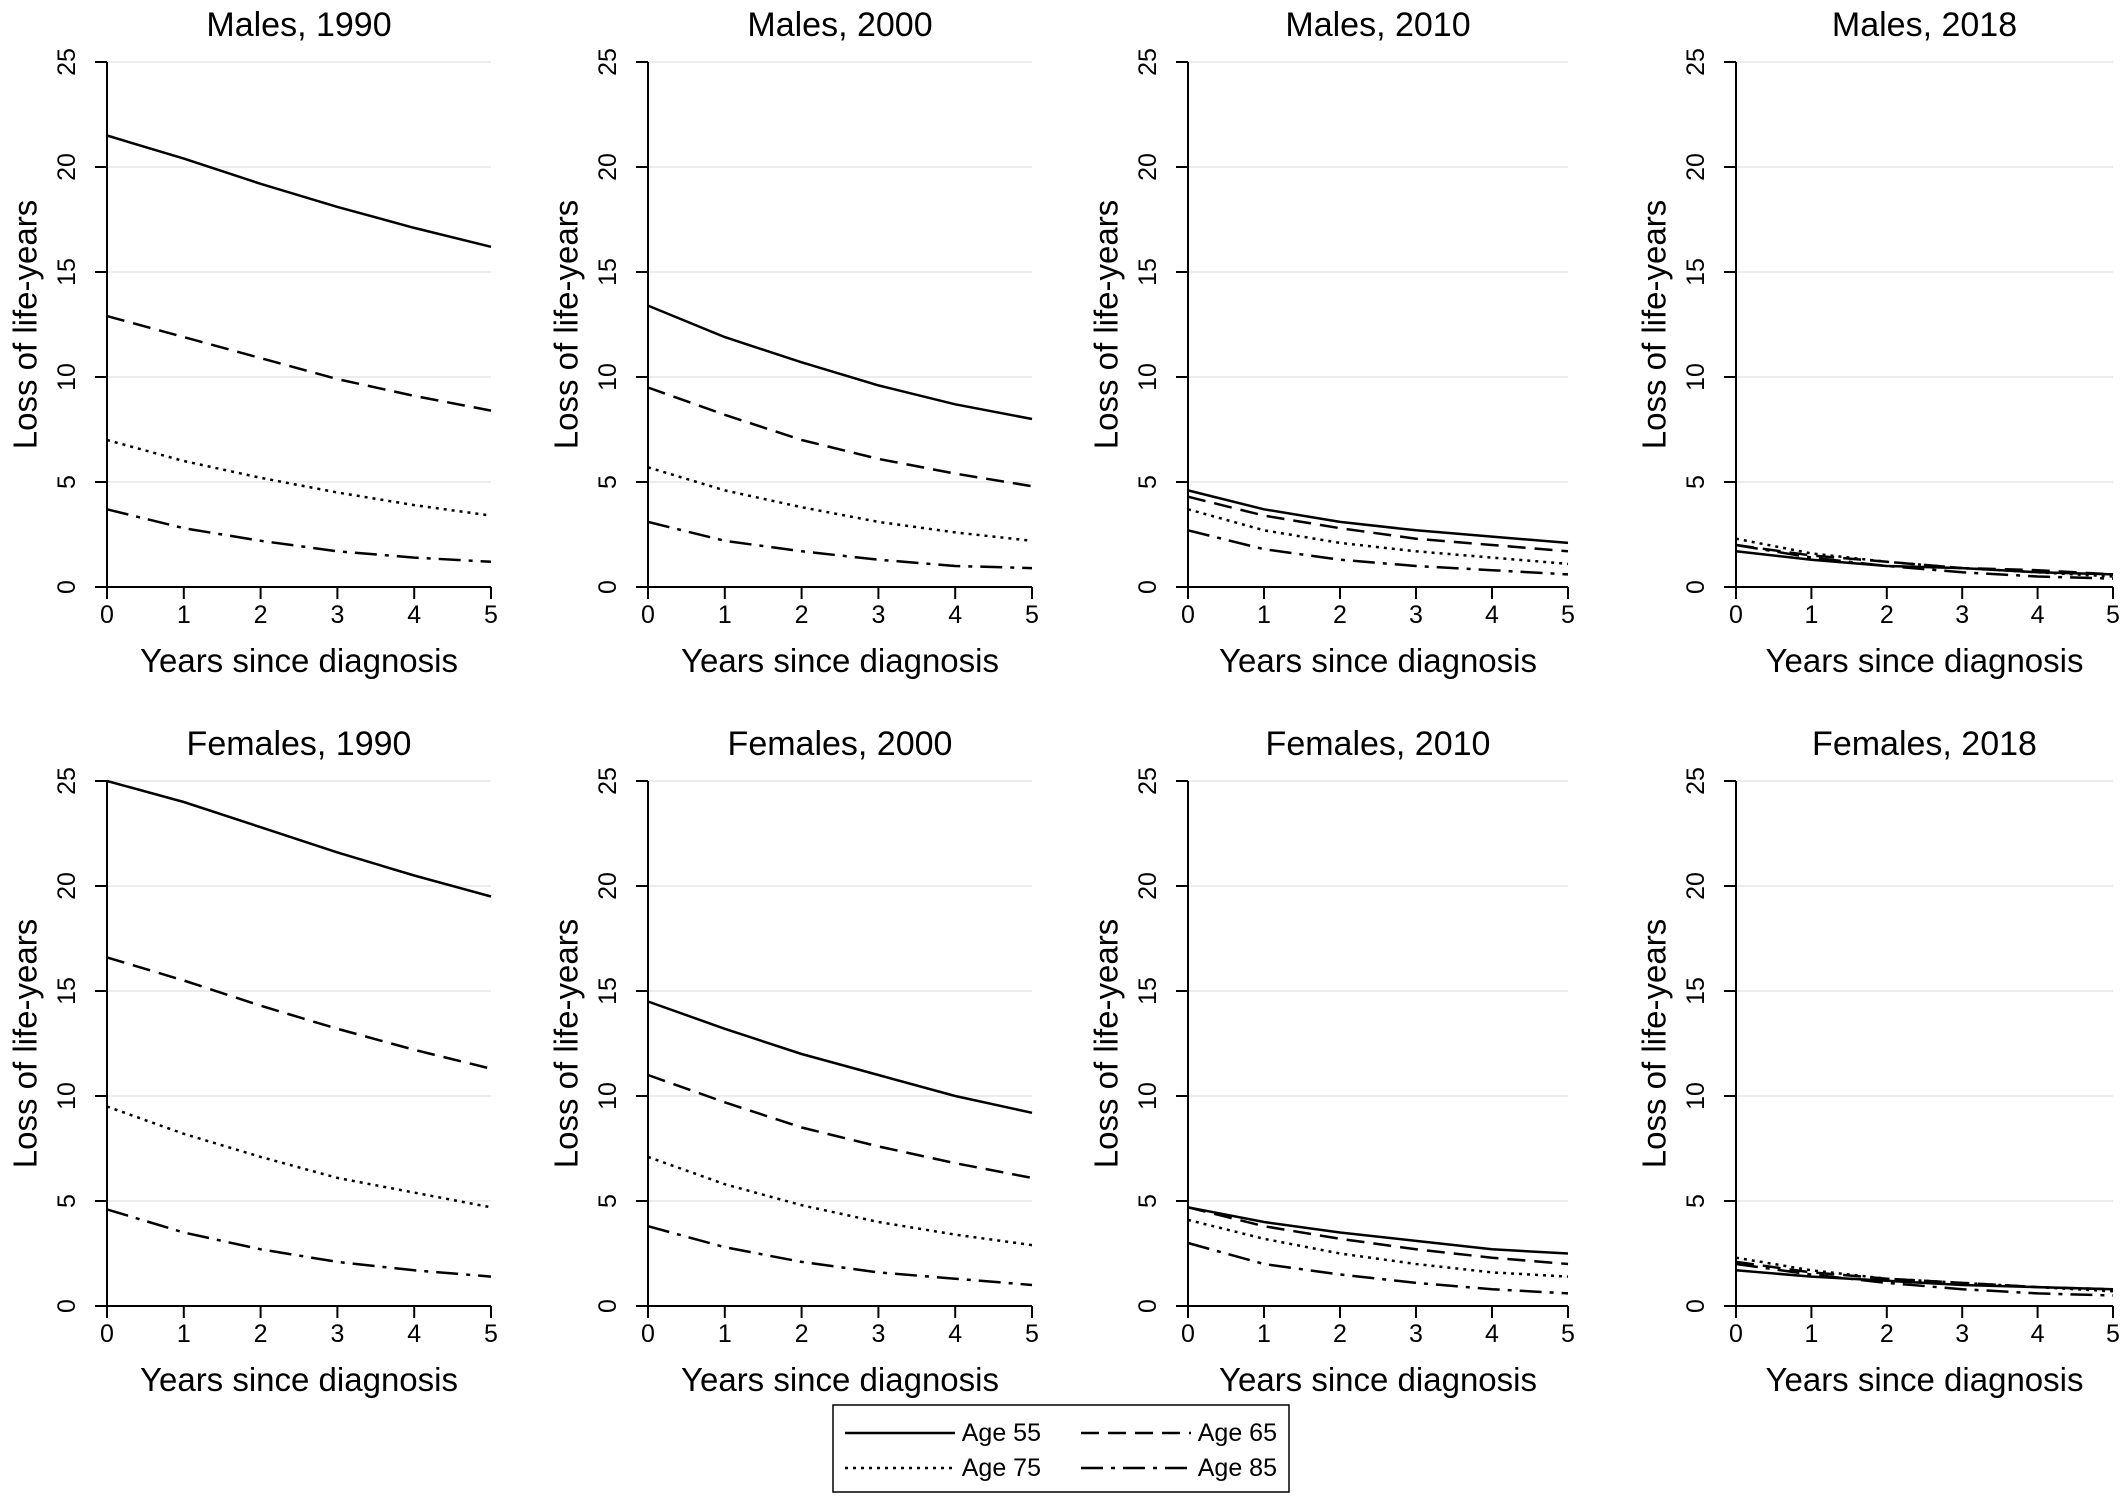 The image size is (2128, 1498). Describe the element at coordinates (840, 744) in the screenshot. I see `panel-title: Females, 2000` at that location.